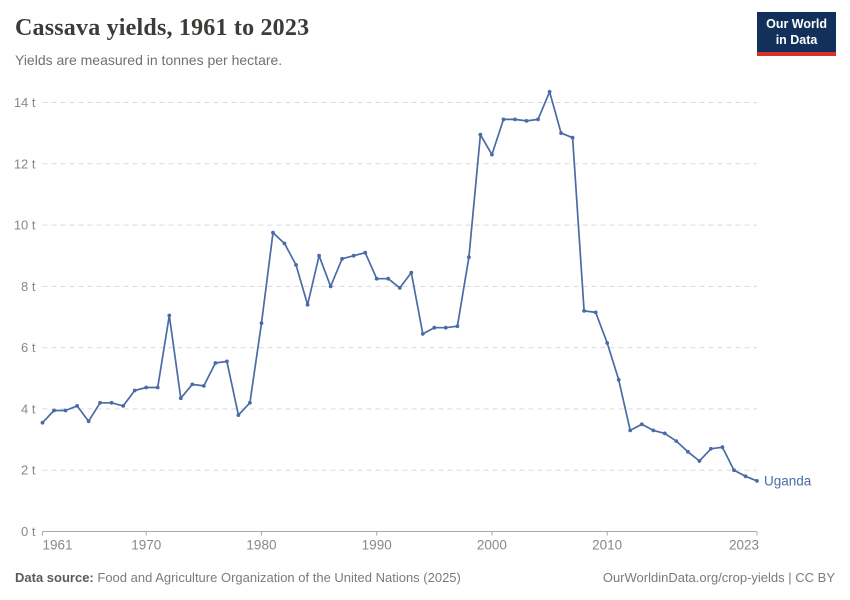 The height and width of the screenshot is (600, 850). I want to click on x-axis-tick-label: 2023, so click(744, 545).